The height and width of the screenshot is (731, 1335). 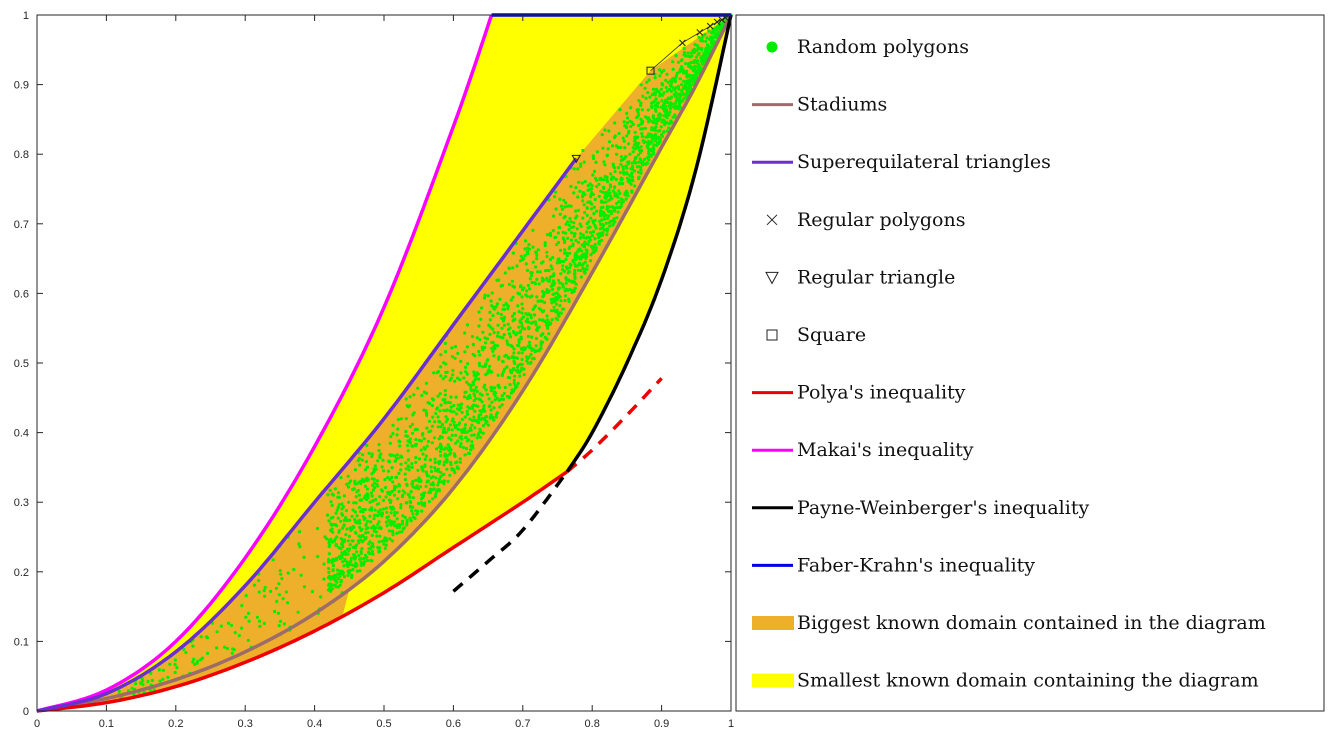 What do you see at coordinates (650, 70) in the screenshot?
I see `square-marker` at bounding box center [650, 70].